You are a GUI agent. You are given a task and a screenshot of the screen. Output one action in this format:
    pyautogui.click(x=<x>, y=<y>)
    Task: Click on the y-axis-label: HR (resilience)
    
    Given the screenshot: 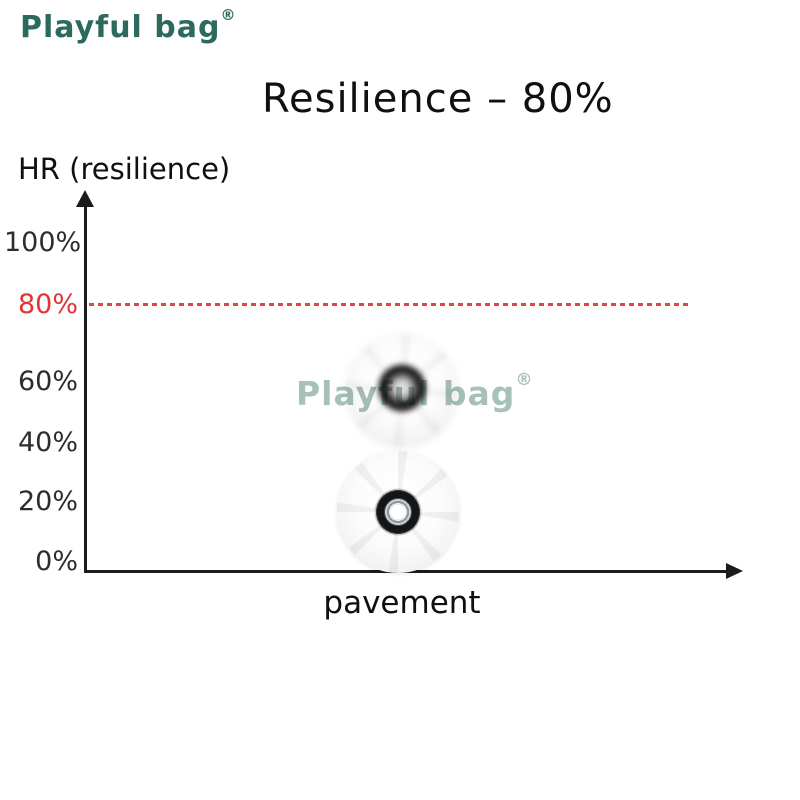 What is the action you would take?
    pyautogui.click(x=124, y=169)
    